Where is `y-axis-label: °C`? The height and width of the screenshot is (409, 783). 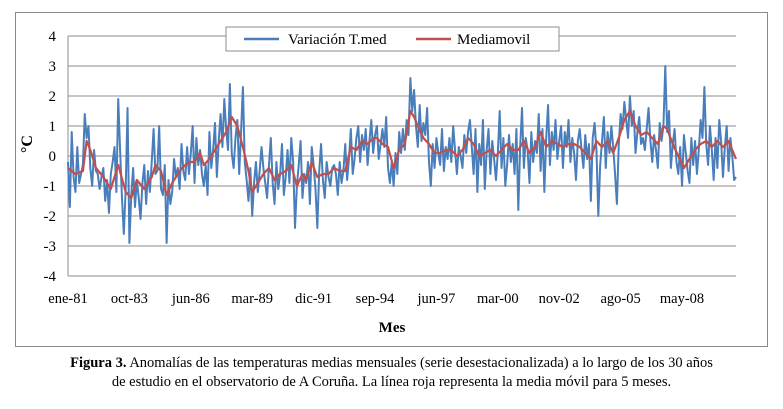
y-axis-label: °C is located at coordinates (27, 144).